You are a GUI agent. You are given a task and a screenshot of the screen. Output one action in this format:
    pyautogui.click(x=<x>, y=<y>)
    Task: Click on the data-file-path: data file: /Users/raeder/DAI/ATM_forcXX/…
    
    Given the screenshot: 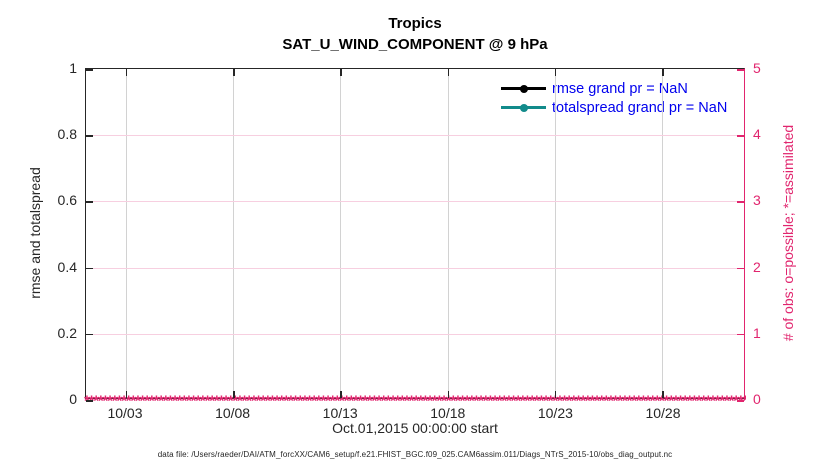 What is the action you would take?
    pyautogui.click(x=415, y=454)
    